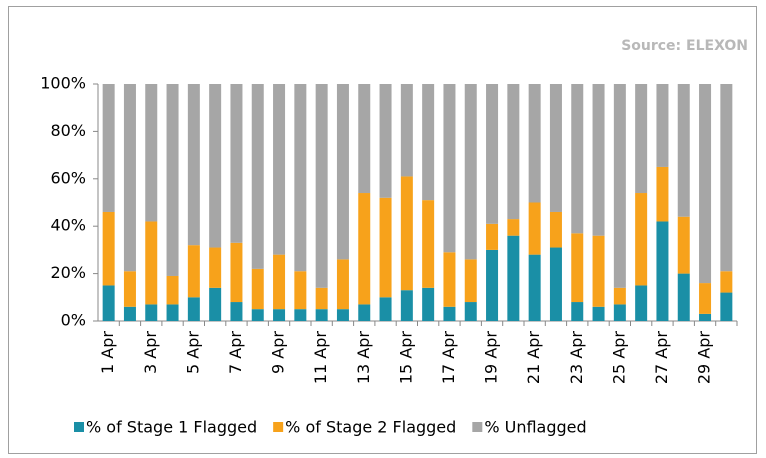 The width and height of the screenshot is (766, 458). Describe the element at coordinates (68, 177) in the screenshot. I see `y-tick-label: 60%` at that location.